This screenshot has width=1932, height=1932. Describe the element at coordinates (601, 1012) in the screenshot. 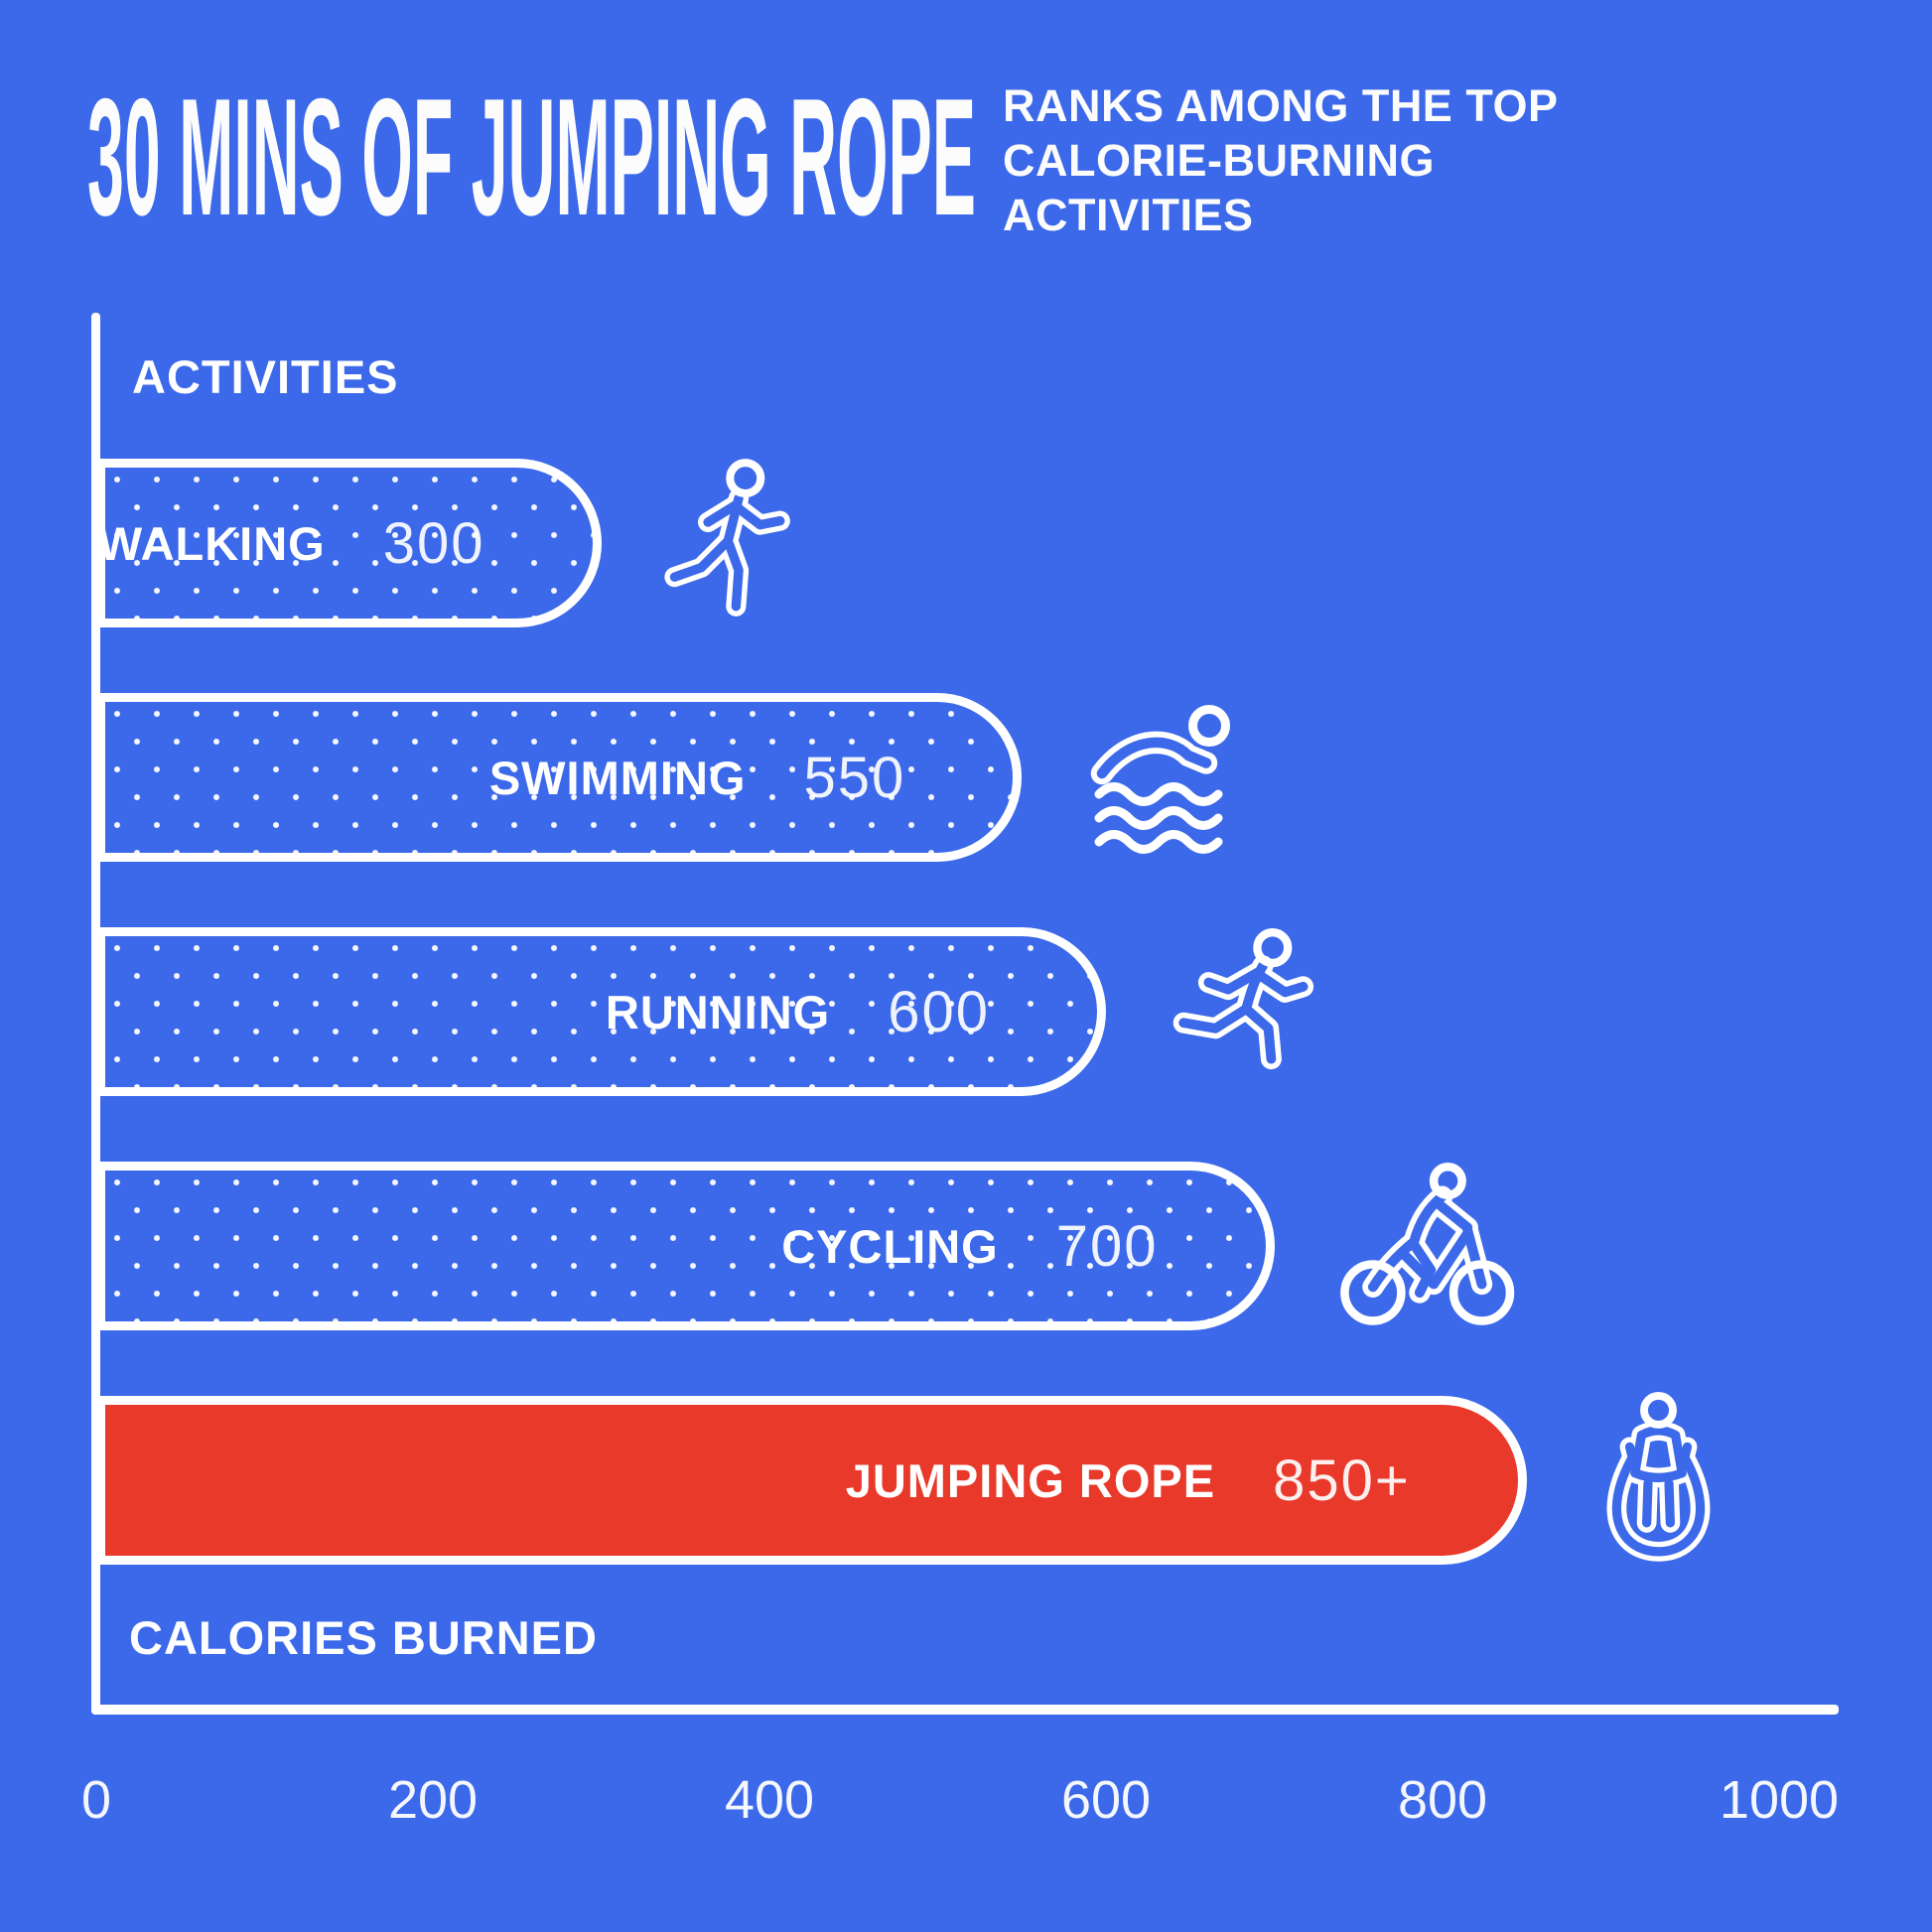

I see `bar-running: RUNNING 600` at that location.